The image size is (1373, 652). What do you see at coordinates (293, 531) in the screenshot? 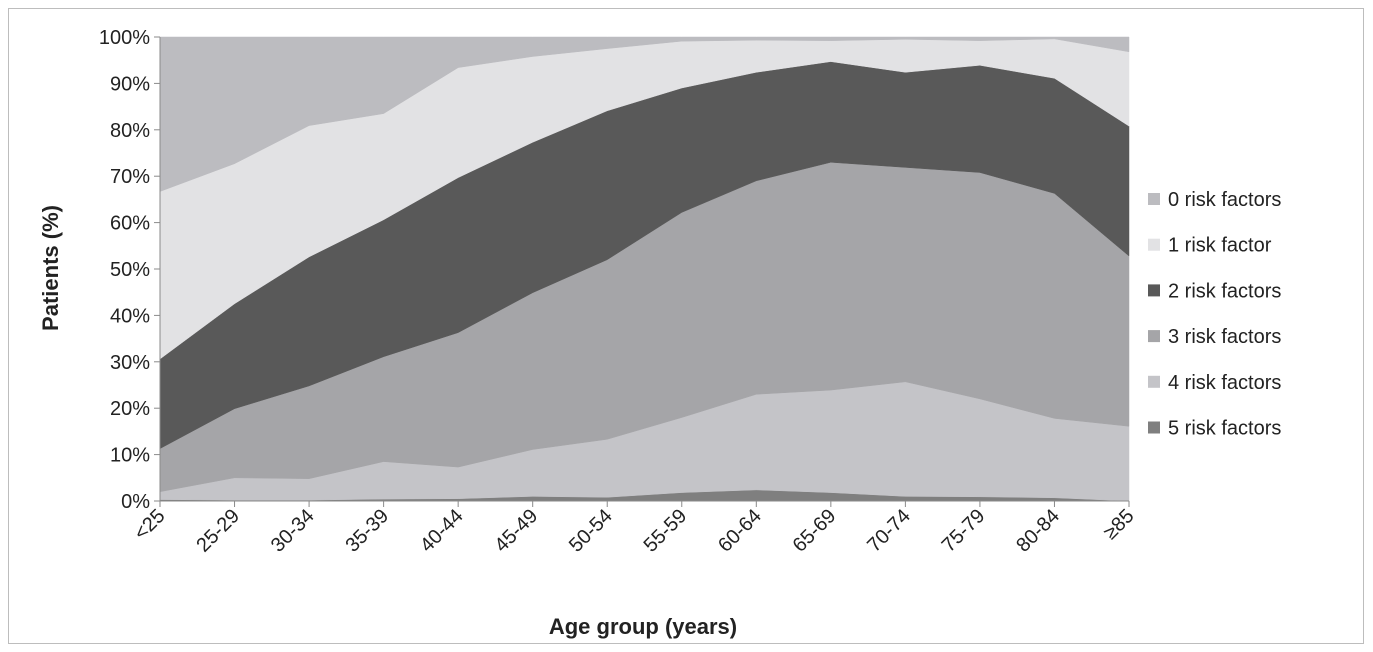
I see `x-tick-label: 30-34` at bounding box center [293, 531].